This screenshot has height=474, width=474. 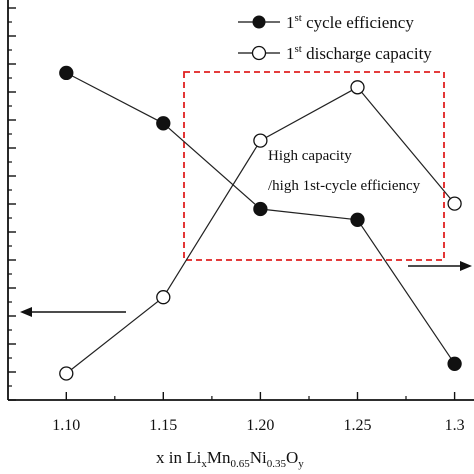 I want to click on y-axis-ticks, so click(x=12, y=204).